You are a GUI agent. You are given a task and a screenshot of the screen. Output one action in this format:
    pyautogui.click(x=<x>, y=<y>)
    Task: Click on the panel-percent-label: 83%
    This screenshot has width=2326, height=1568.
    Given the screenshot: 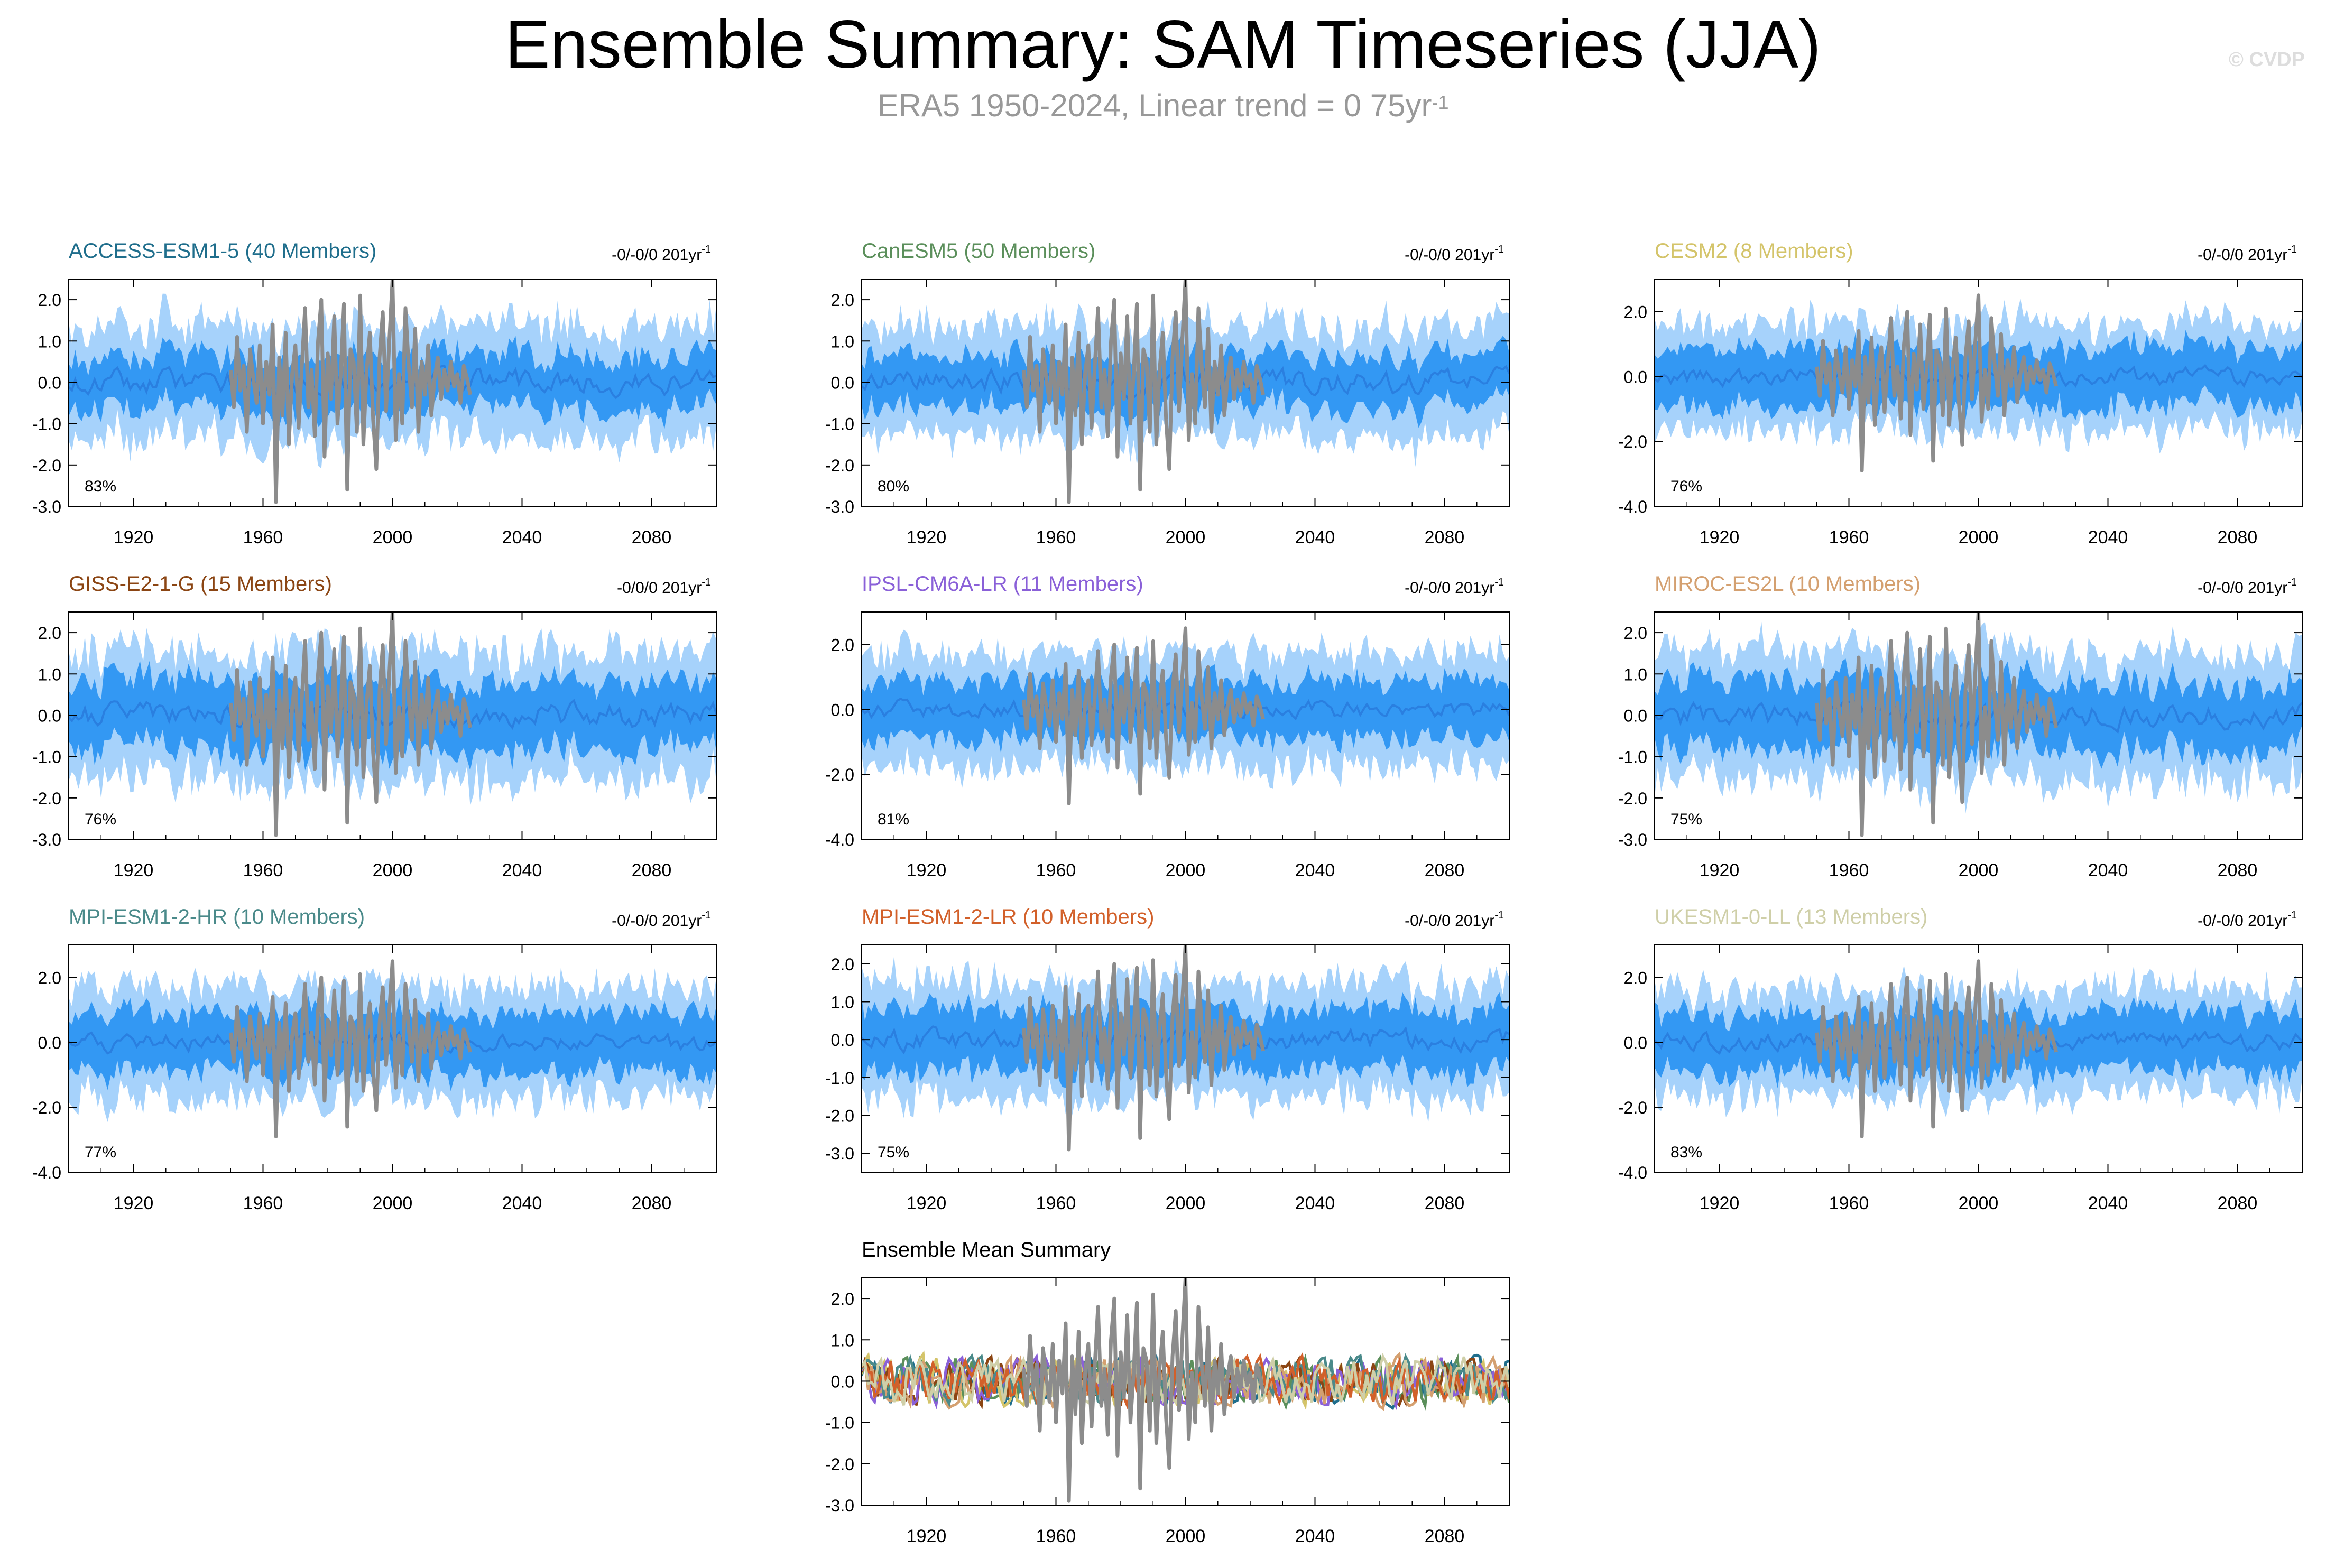 What is the action you would take?
    pyautogui.click(x=1686, y=1153)
    